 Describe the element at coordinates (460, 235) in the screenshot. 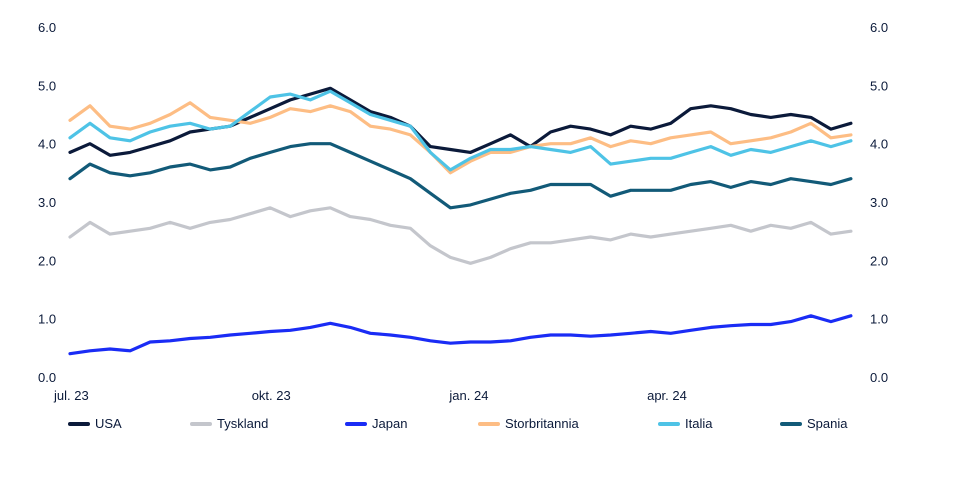

I see `series-line-tyskland` at that location.